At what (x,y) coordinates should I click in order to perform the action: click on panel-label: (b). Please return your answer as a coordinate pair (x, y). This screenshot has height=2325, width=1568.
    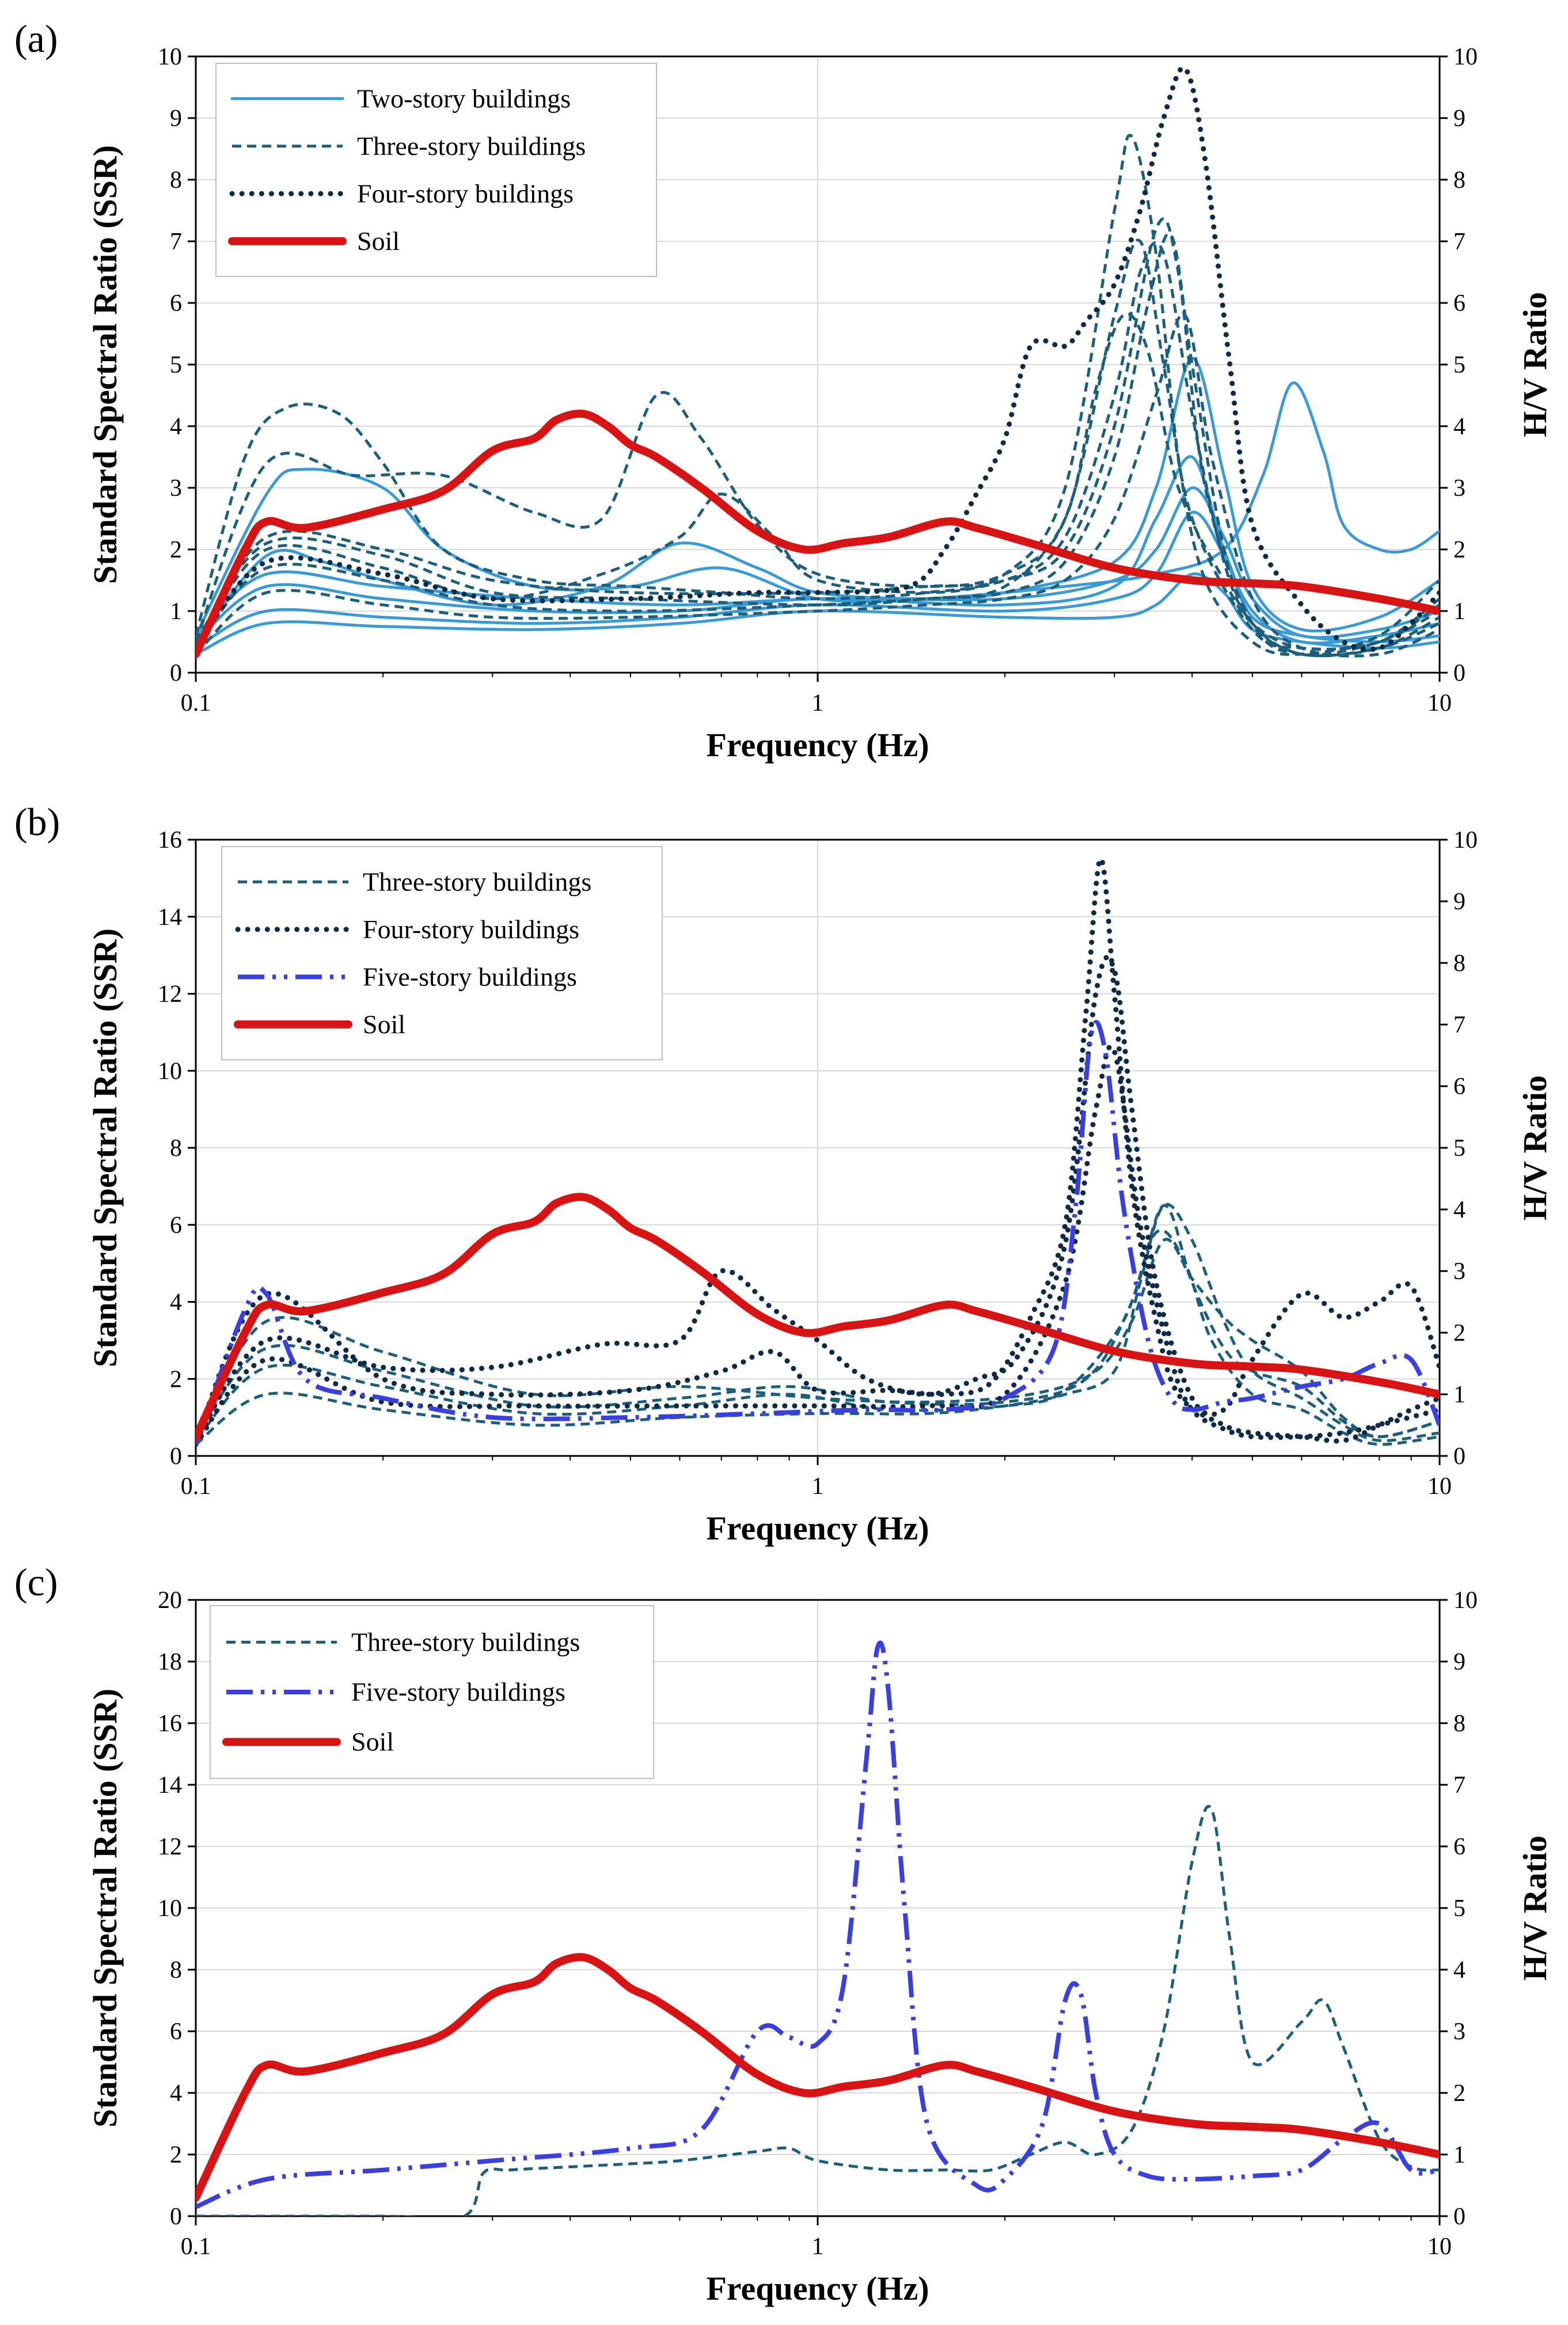
    Looking at the image, I should click on (37, 822).